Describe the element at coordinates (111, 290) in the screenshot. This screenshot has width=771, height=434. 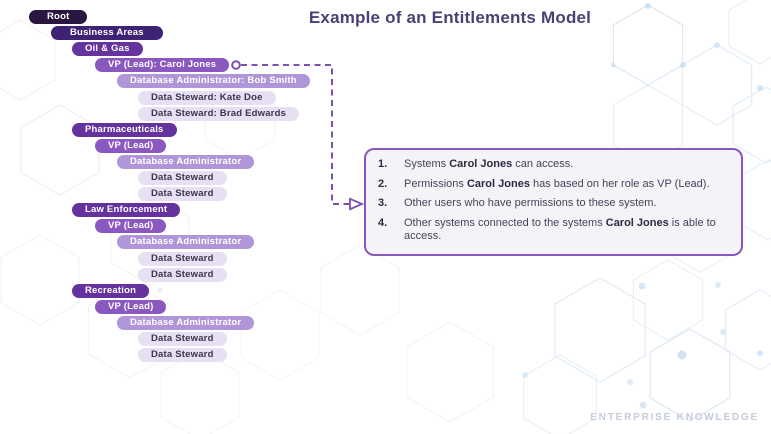
I see `tree-node: Recreation` at that location.